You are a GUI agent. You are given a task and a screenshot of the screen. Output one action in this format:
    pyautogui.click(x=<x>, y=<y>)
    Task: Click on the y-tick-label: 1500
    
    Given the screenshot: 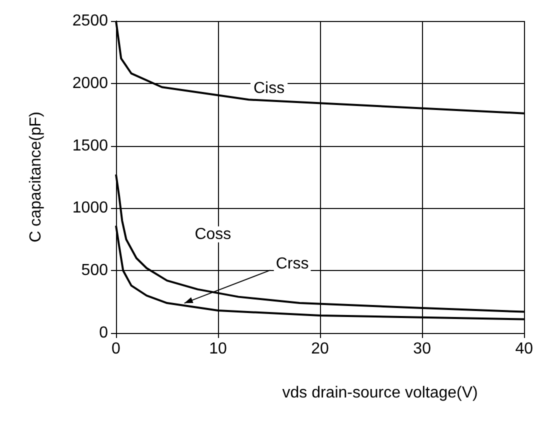 What is the action you would take?
    pyautogui.click(x=90, y=145)
    